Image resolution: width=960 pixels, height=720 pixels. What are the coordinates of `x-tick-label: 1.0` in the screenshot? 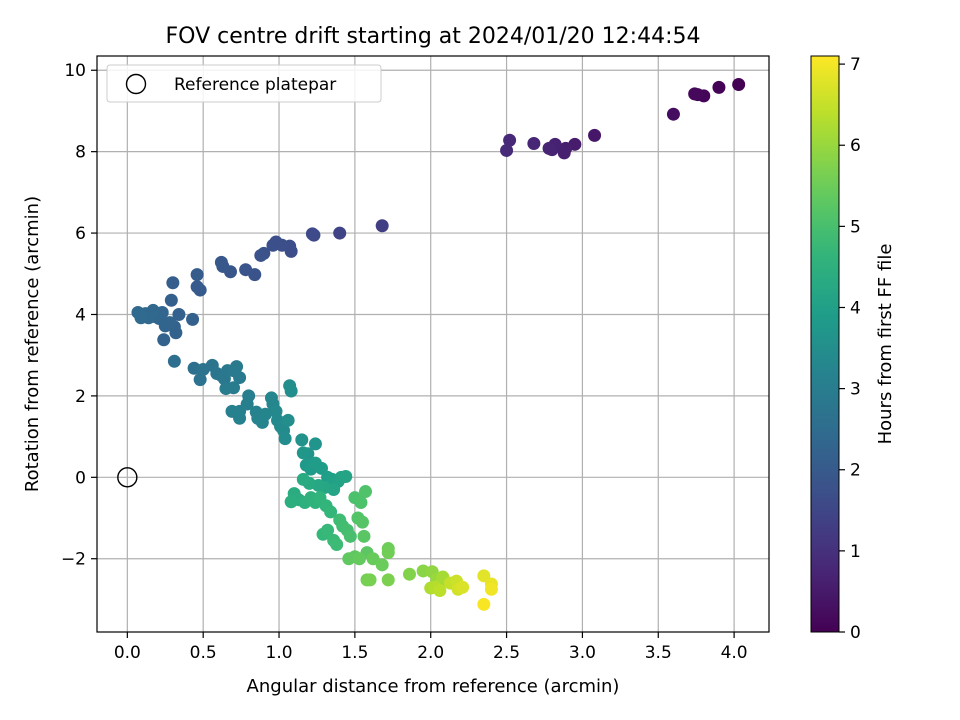 It's located at (279, 653).